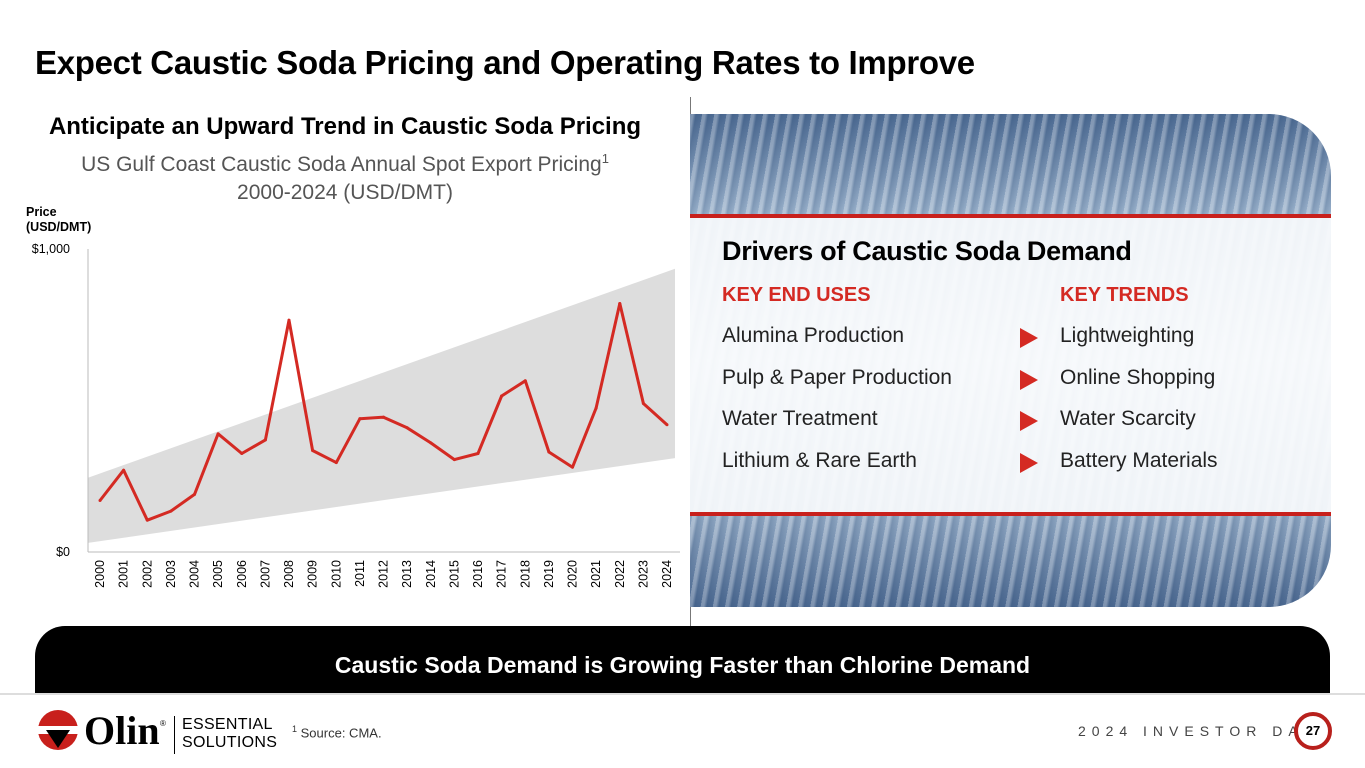  I want to click on x-tick-label: 2007, so click(265, 574).